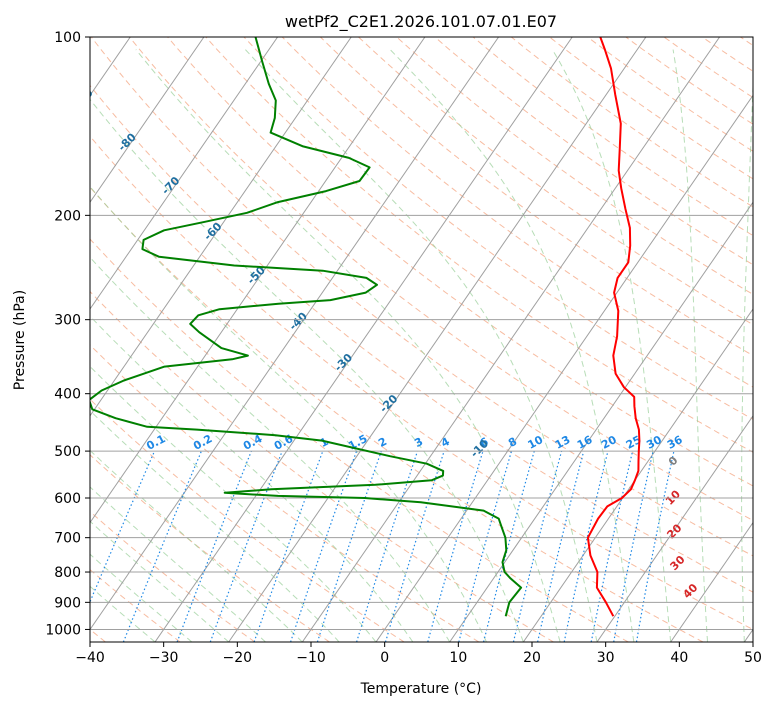  Describe the element at coordinates (753, 658) in the screenshot. I see `x-tick-label: 50` at that location.